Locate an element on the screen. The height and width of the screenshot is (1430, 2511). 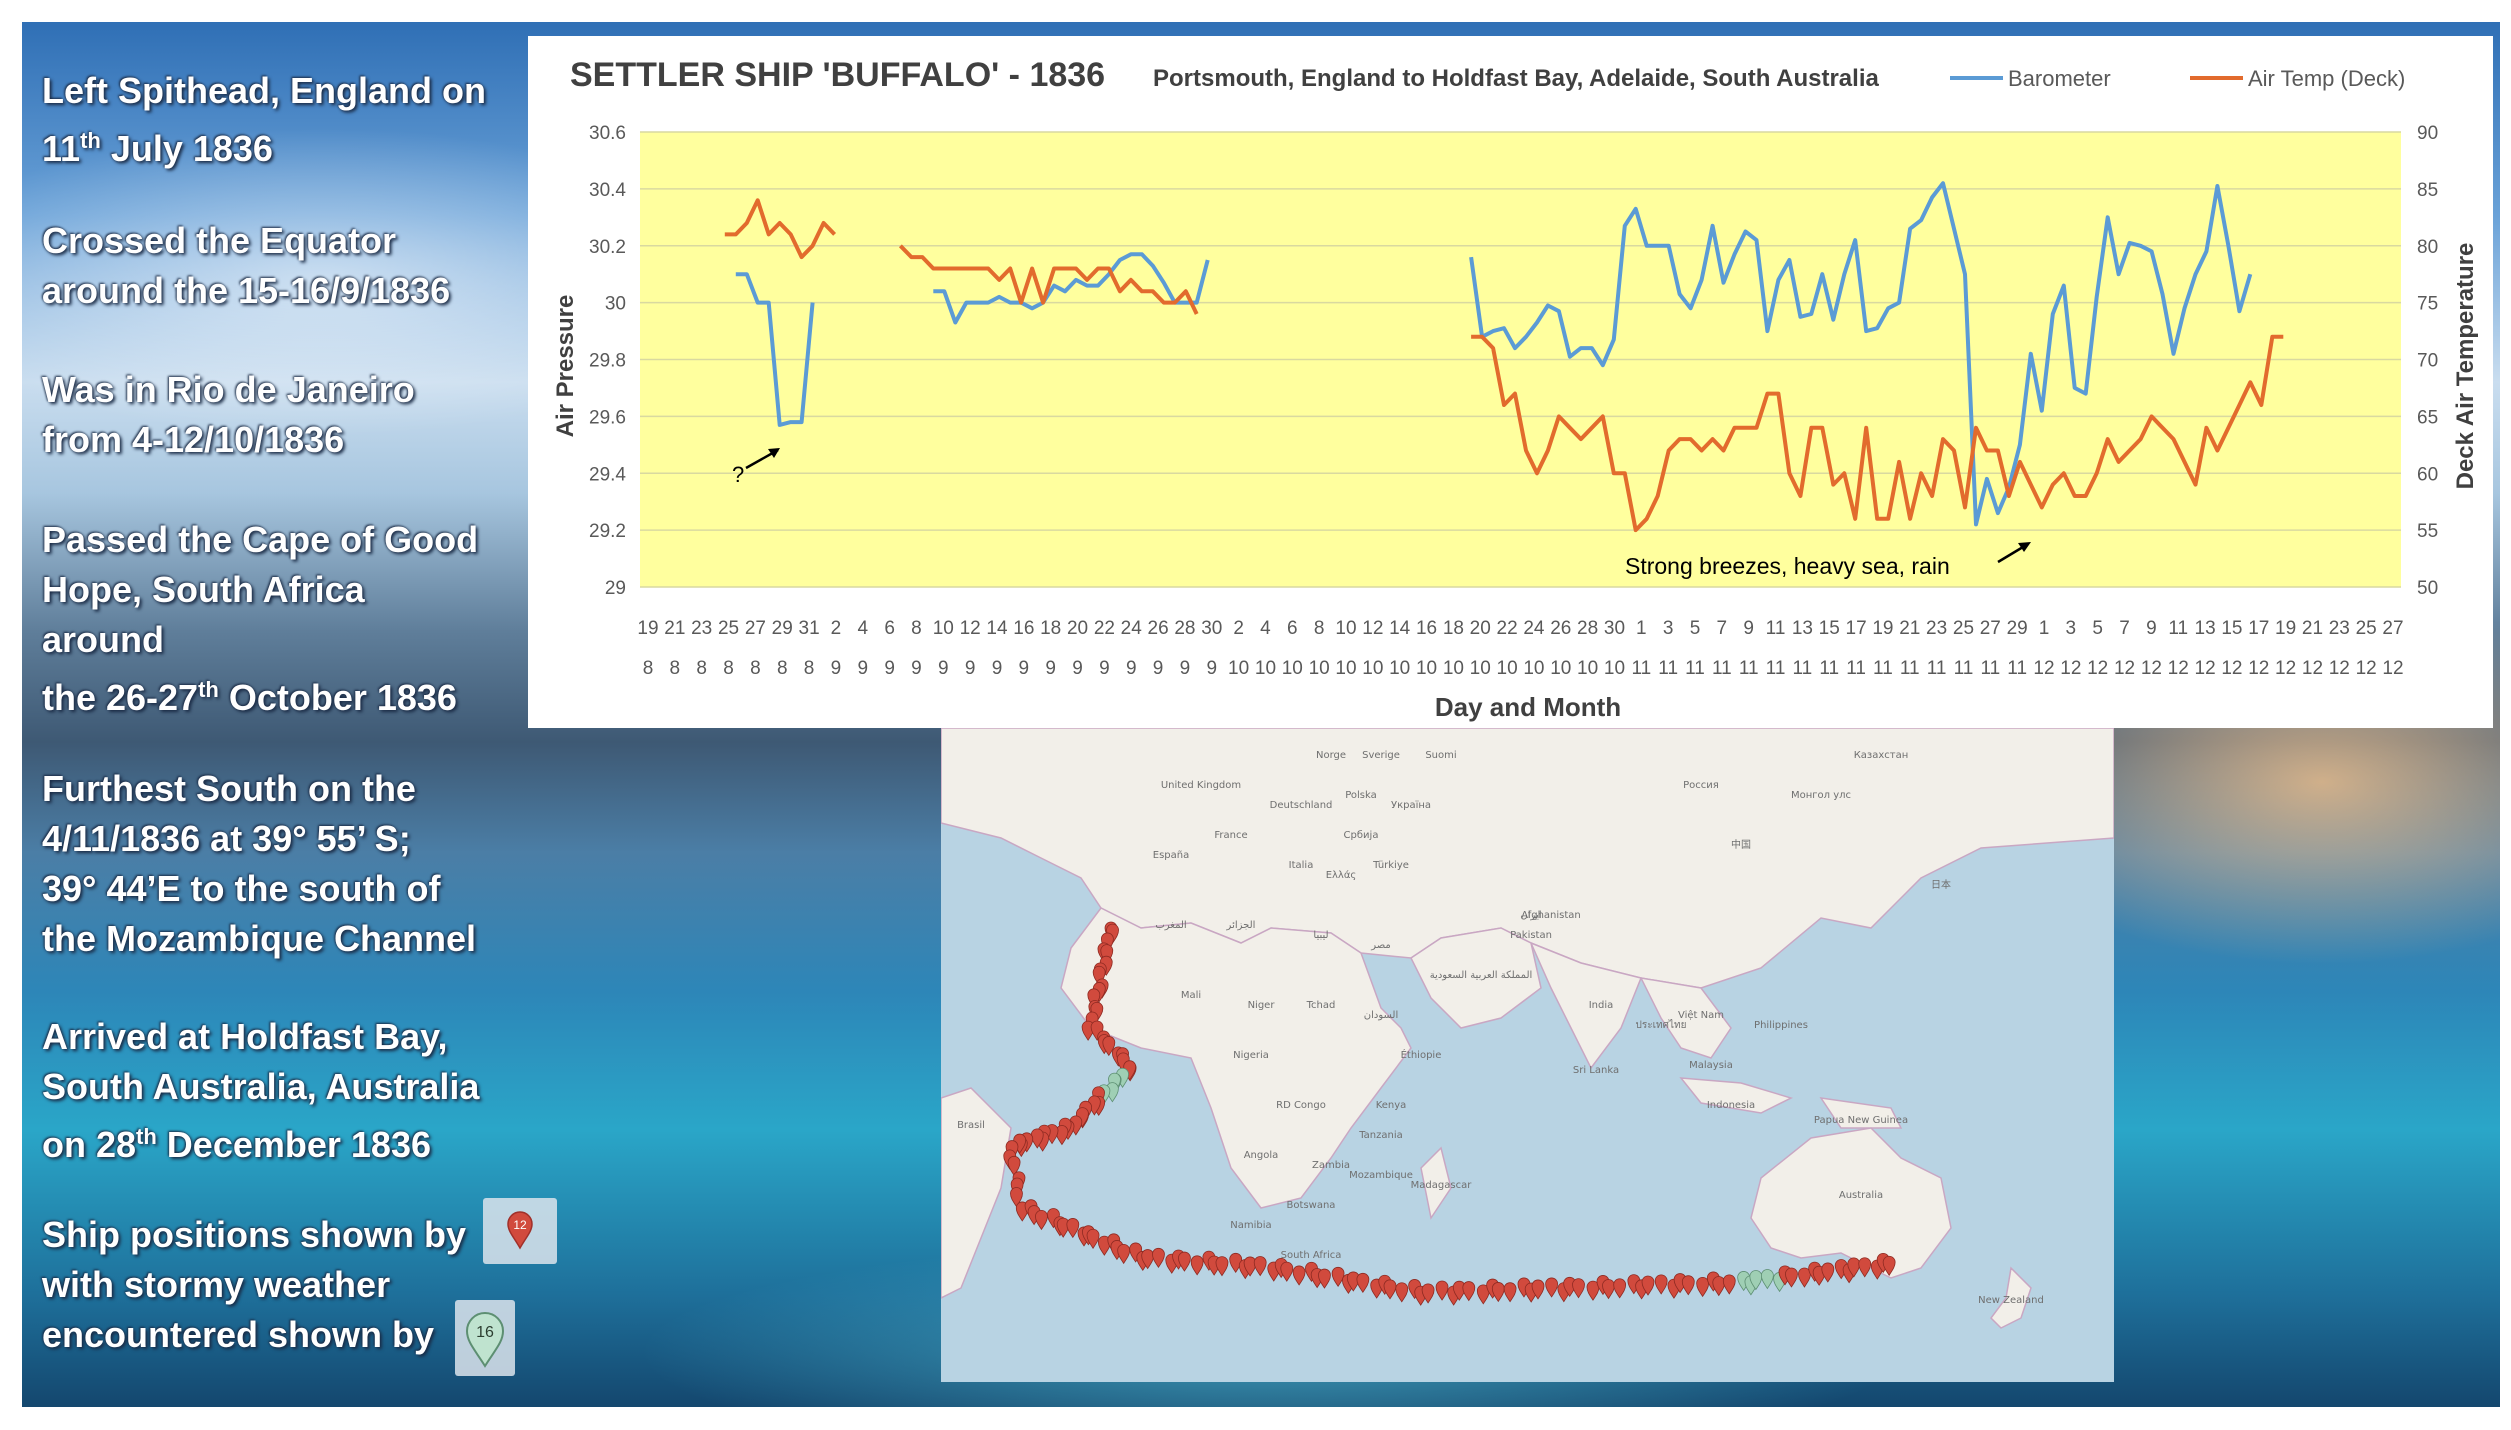
y2-tick-label: 85 is located at coordinates (2427, 190).